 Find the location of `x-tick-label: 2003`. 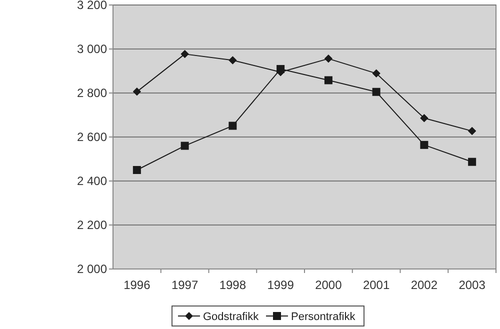

x-tick-label: 2003 is located at coordinates (472, 285).